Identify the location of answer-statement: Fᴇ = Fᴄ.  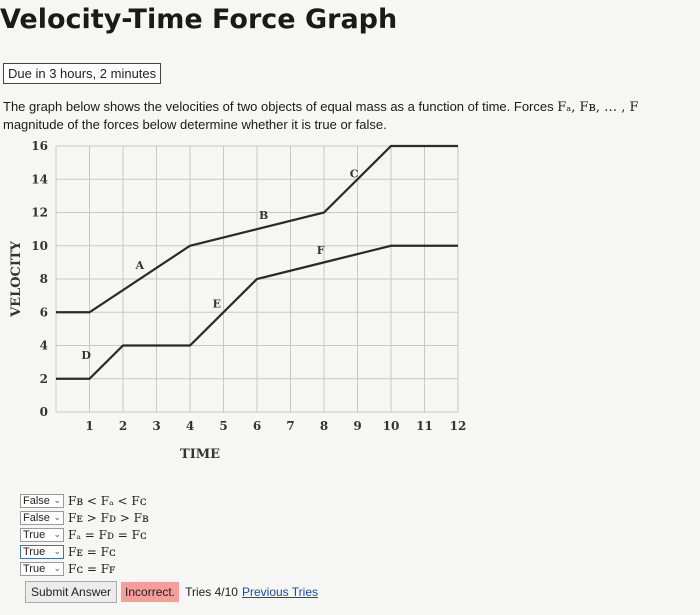
(92, 551).